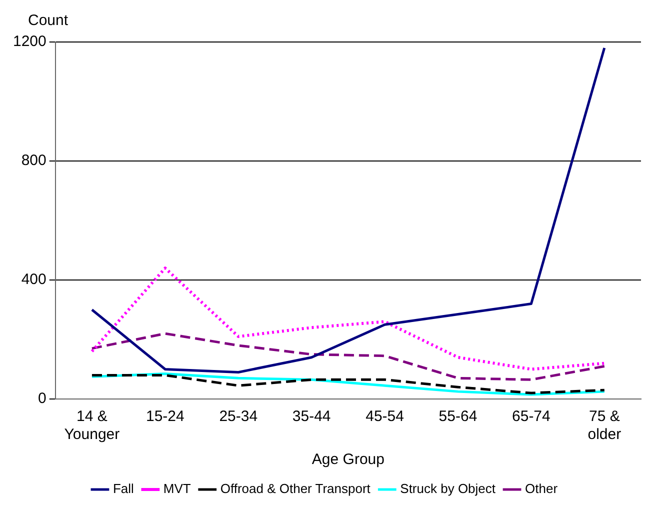 This screenshot has width=661, height=506. Describe the element at coordinates (29, 41) in the screenshot. I see `y-tick-label: 1200` at that location.